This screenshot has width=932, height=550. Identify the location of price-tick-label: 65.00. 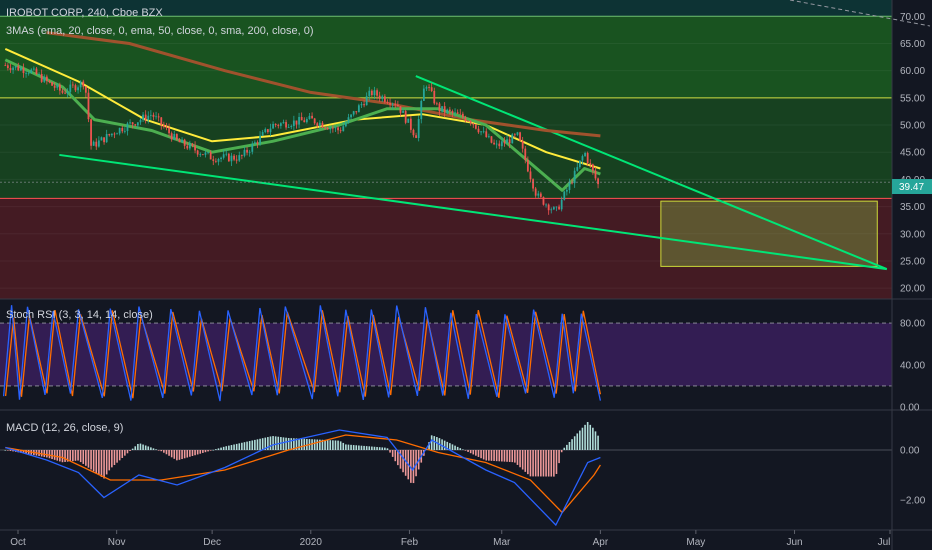
(912, 44).